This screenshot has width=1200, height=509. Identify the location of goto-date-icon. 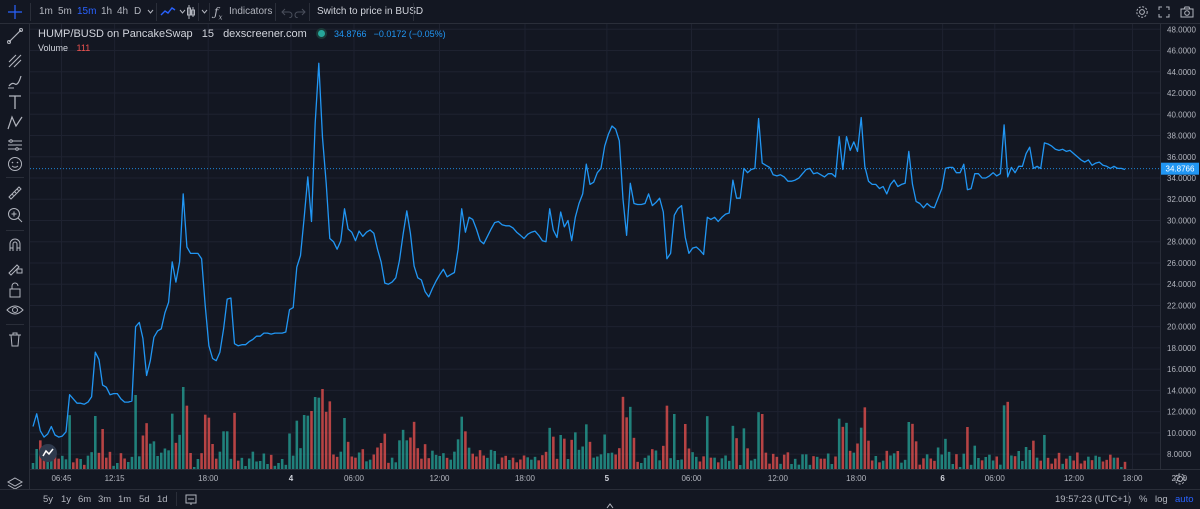
(191, 499).